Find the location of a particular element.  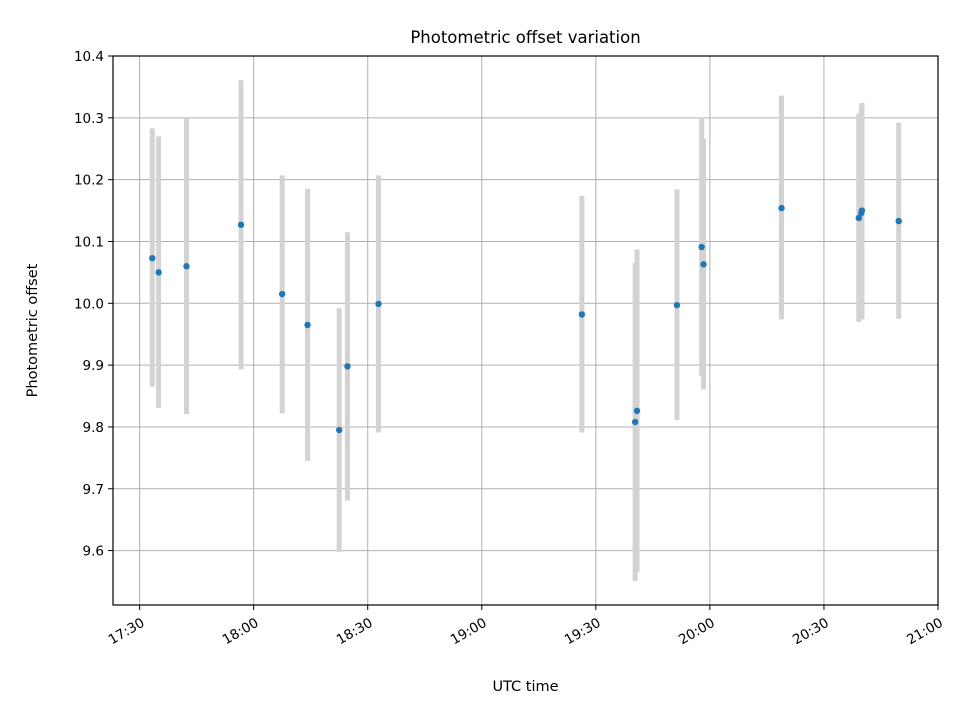

y-tick-label: 10.4 is located at coordinates (89, 57).